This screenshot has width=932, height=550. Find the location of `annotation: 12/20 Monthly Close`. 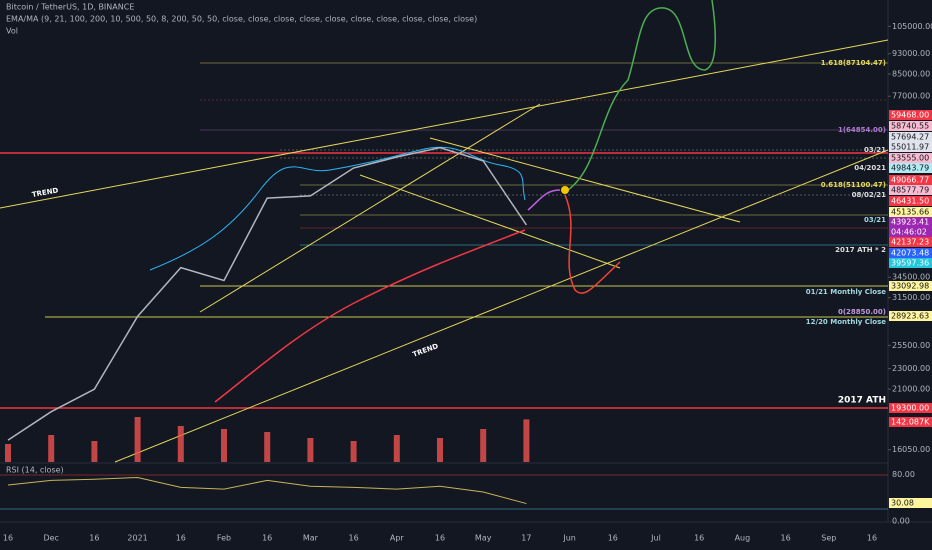

annotation: 12/20 Monthly Close is located at coordinates (846, 322).